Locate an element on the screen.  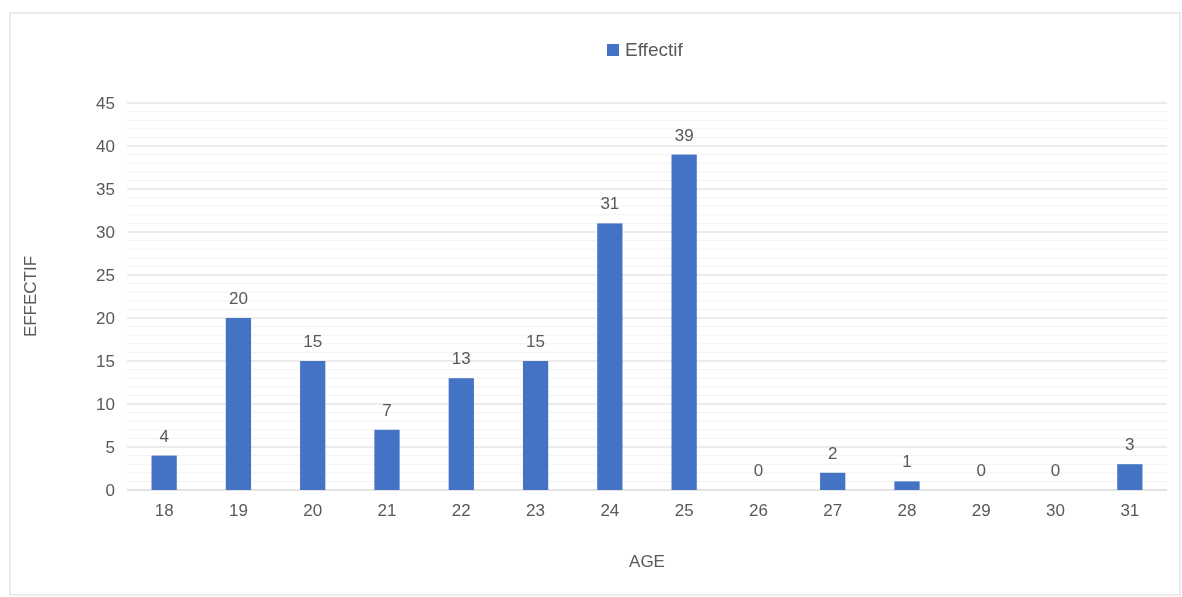
y-tick-label: 25 is located at coordinates (105, 275).